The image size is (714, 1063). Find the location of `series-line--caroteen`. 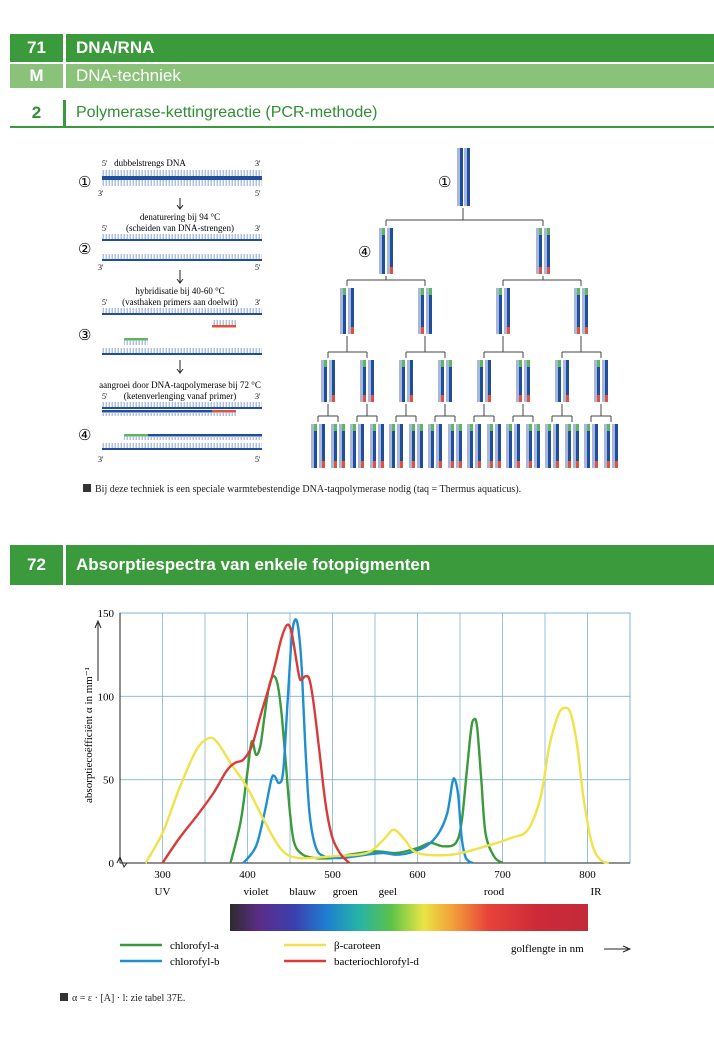

series-line--caroteen is located at coordinates (377, 785).